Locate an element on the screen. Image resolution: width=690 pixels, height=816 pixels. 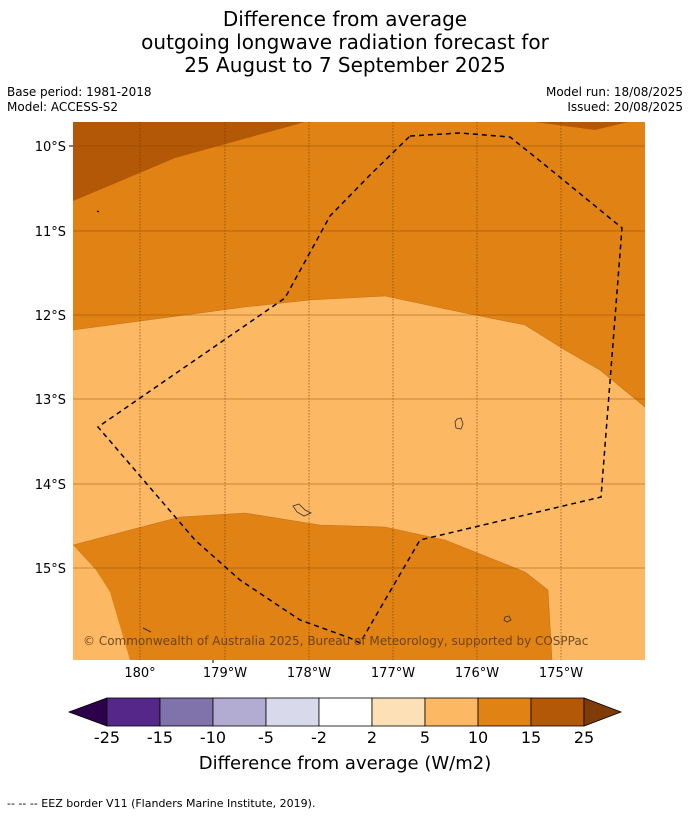
island-southwest is located at coordinates (147, 630).